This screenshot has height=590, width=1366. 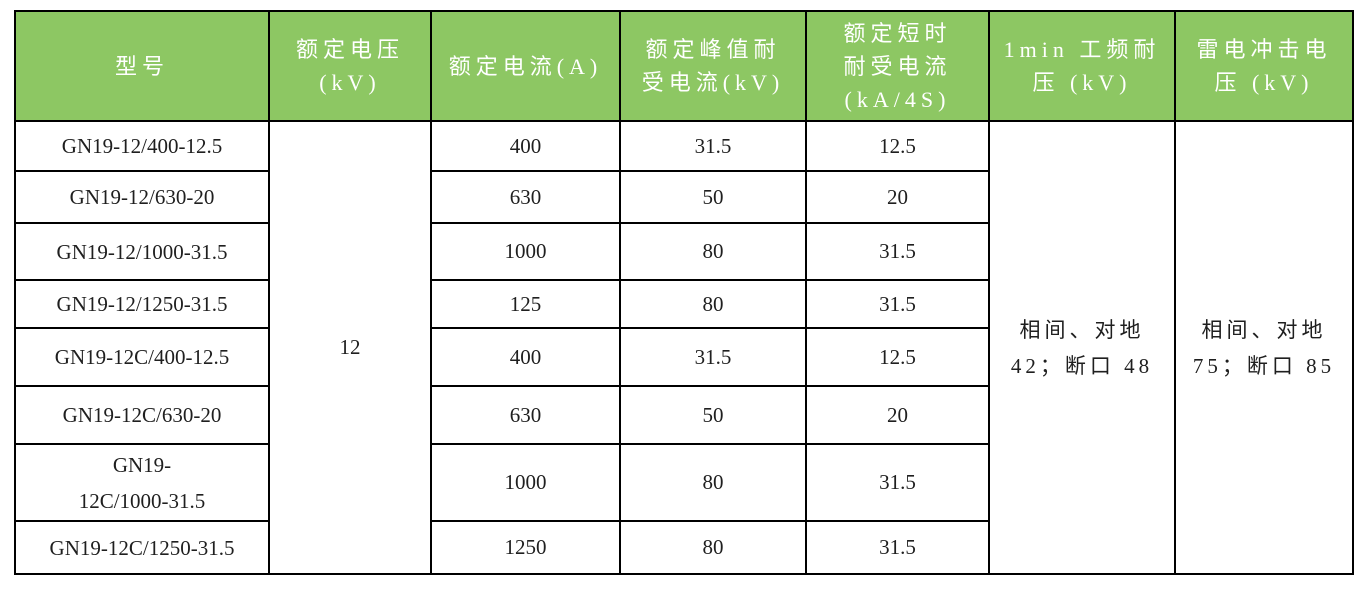 I want to click on header-label-line: 雷电冲击电, so click(x=1264, y=49).